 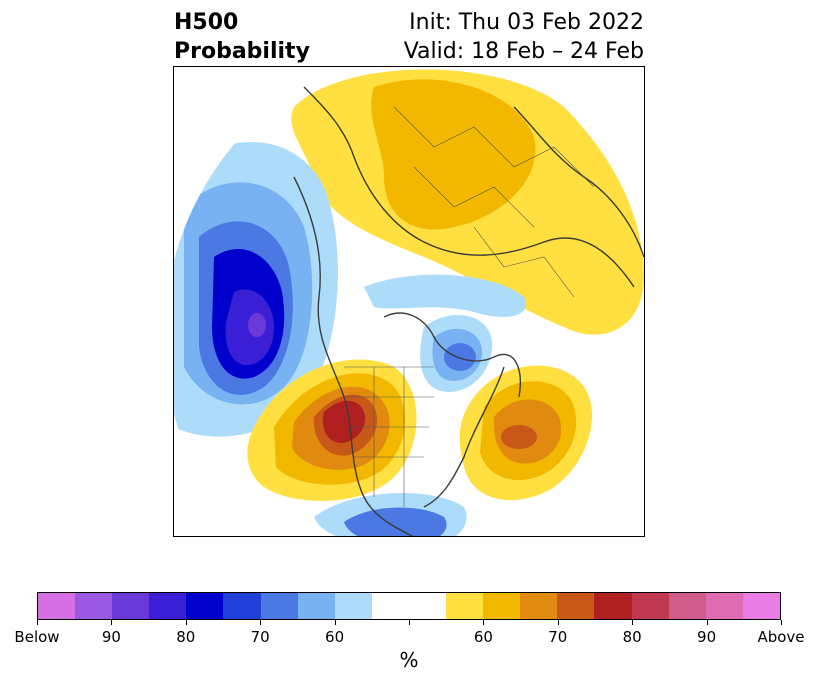 I want to click on colorbar-tick-label: Below, so click(x=37, y=637).